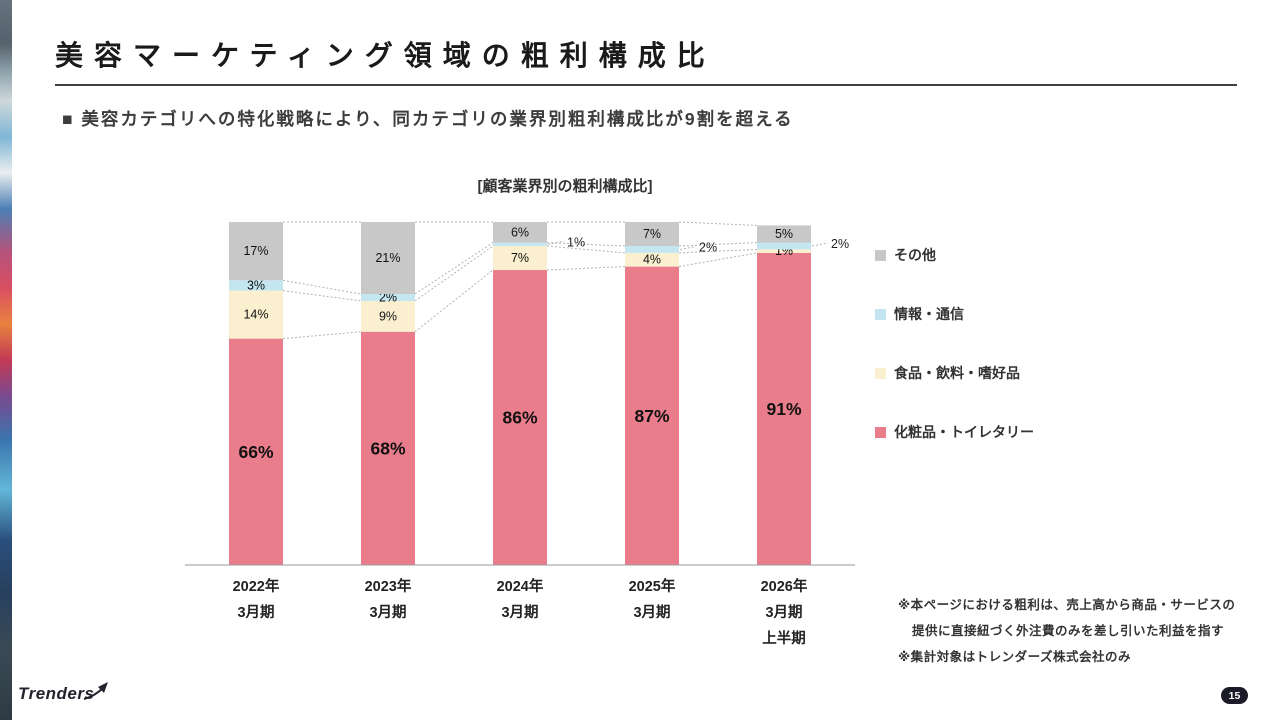 This screenshot has width=1280, height=720. I want to click on legend-label: その他, so click(915, 255).